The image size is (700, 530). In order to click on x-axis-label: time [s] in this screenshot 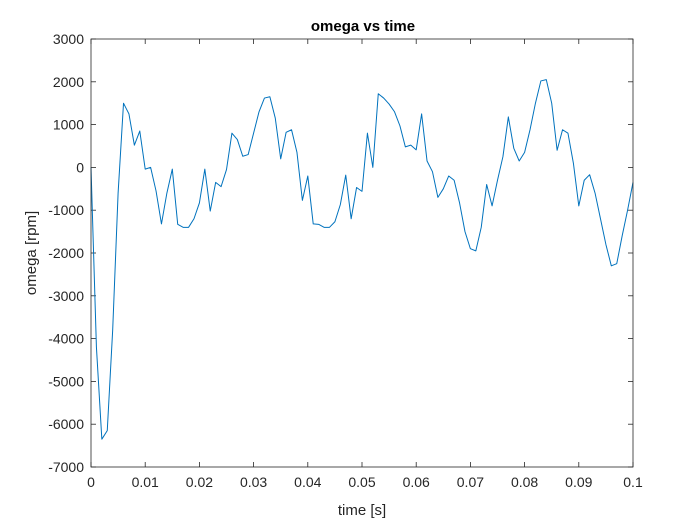, I will do `click(362, 510)`.